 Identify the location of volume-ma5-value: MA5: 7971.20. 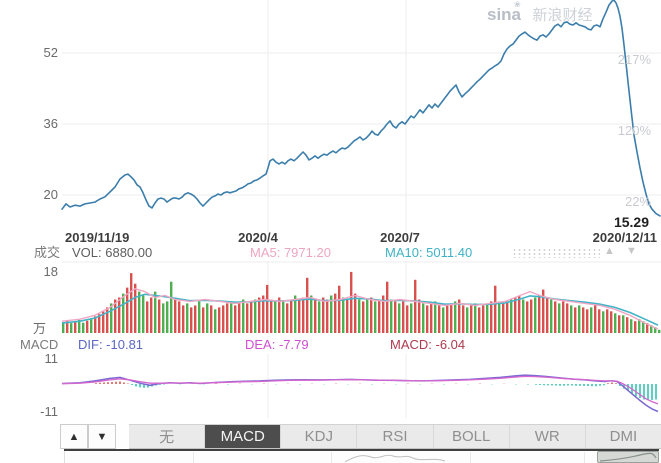
(290, 252).